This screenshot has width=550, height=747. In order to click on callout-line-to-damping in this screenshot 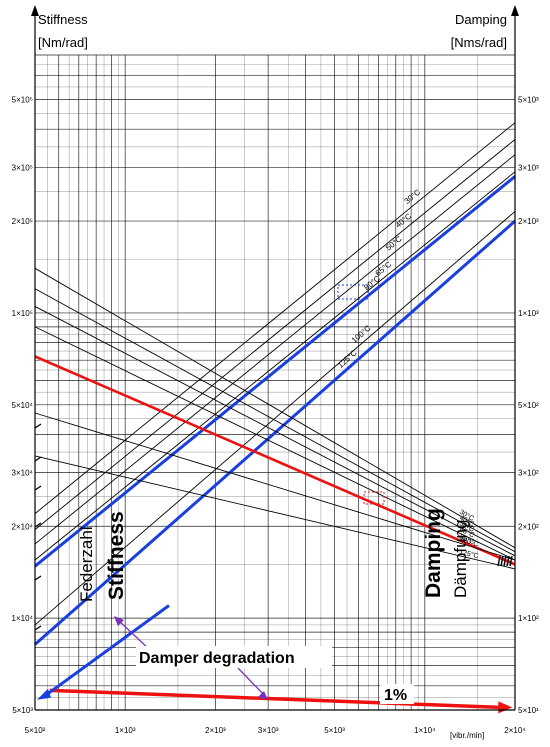, I will do `click(251, 682)`.